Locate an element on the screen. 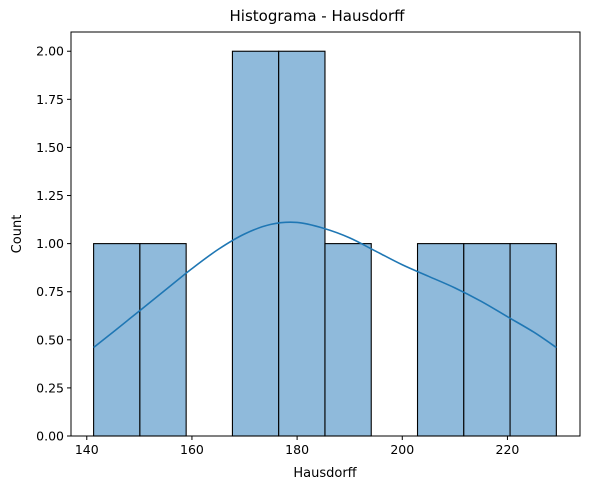 The height and width of the screenshot is (490, 590). x-tick-label-180: 180 is located at coordinates (297, 449).